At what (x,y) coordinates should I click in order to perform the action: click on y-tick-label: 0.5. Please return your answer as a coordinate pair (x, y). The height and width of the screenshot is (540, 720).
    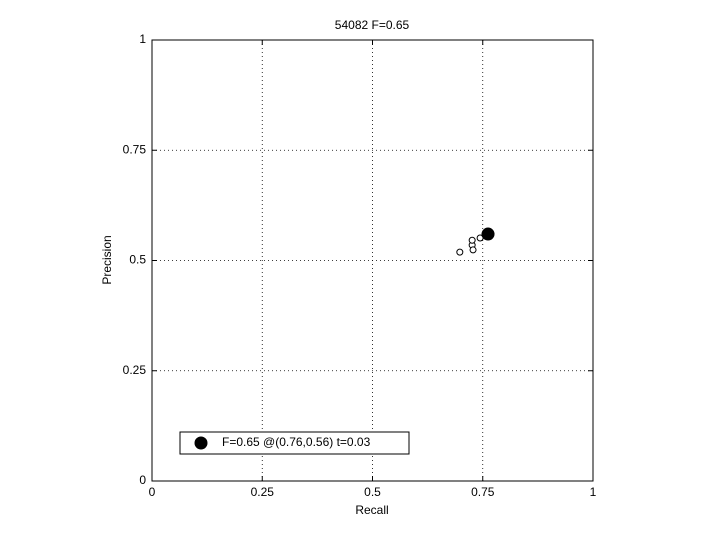
    Looking at the image, I should click on (137, 260).